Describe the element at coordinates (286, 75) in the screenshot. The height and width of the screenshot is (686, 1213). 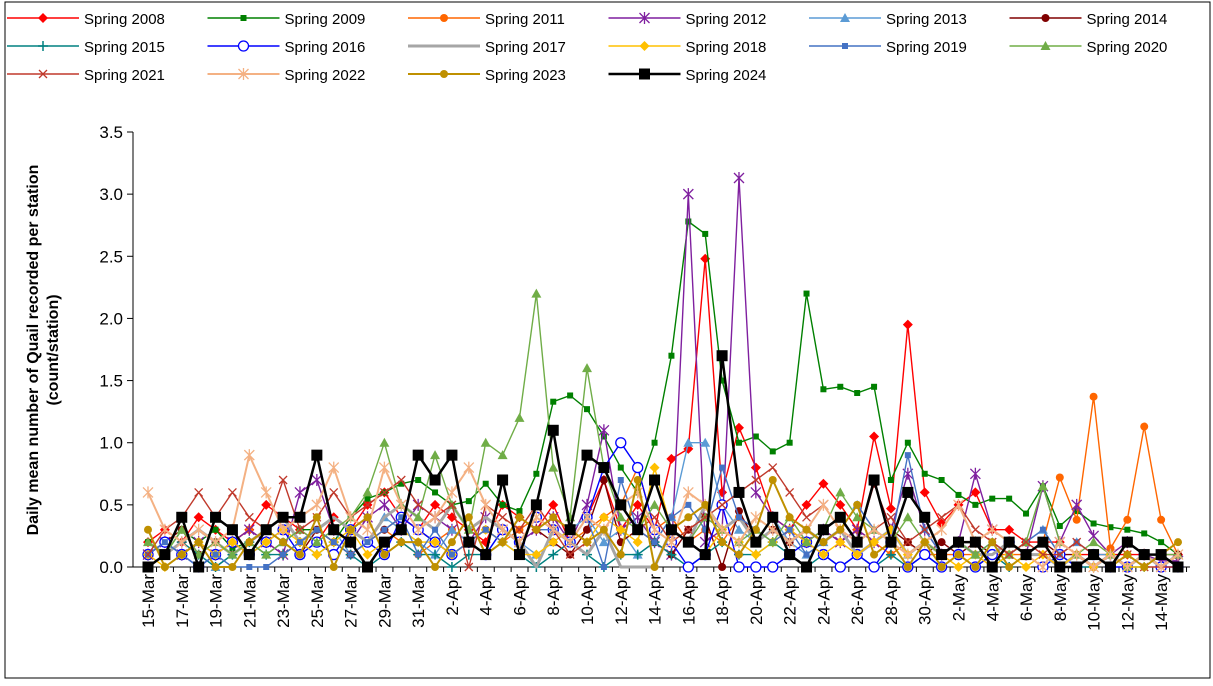
I see `legend-item: Spring 2022` at that location.